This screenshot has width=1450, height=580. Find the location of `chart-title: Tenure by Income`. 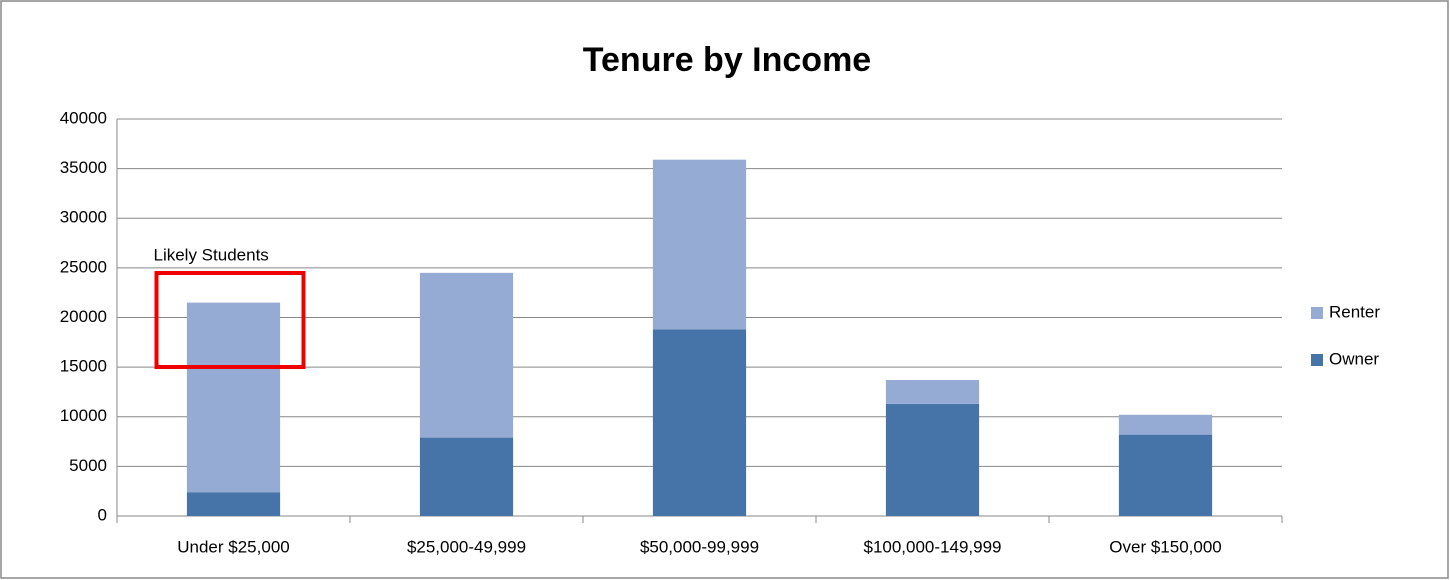

chart-title: Tenure by Income is located at coordinates (727, 60).